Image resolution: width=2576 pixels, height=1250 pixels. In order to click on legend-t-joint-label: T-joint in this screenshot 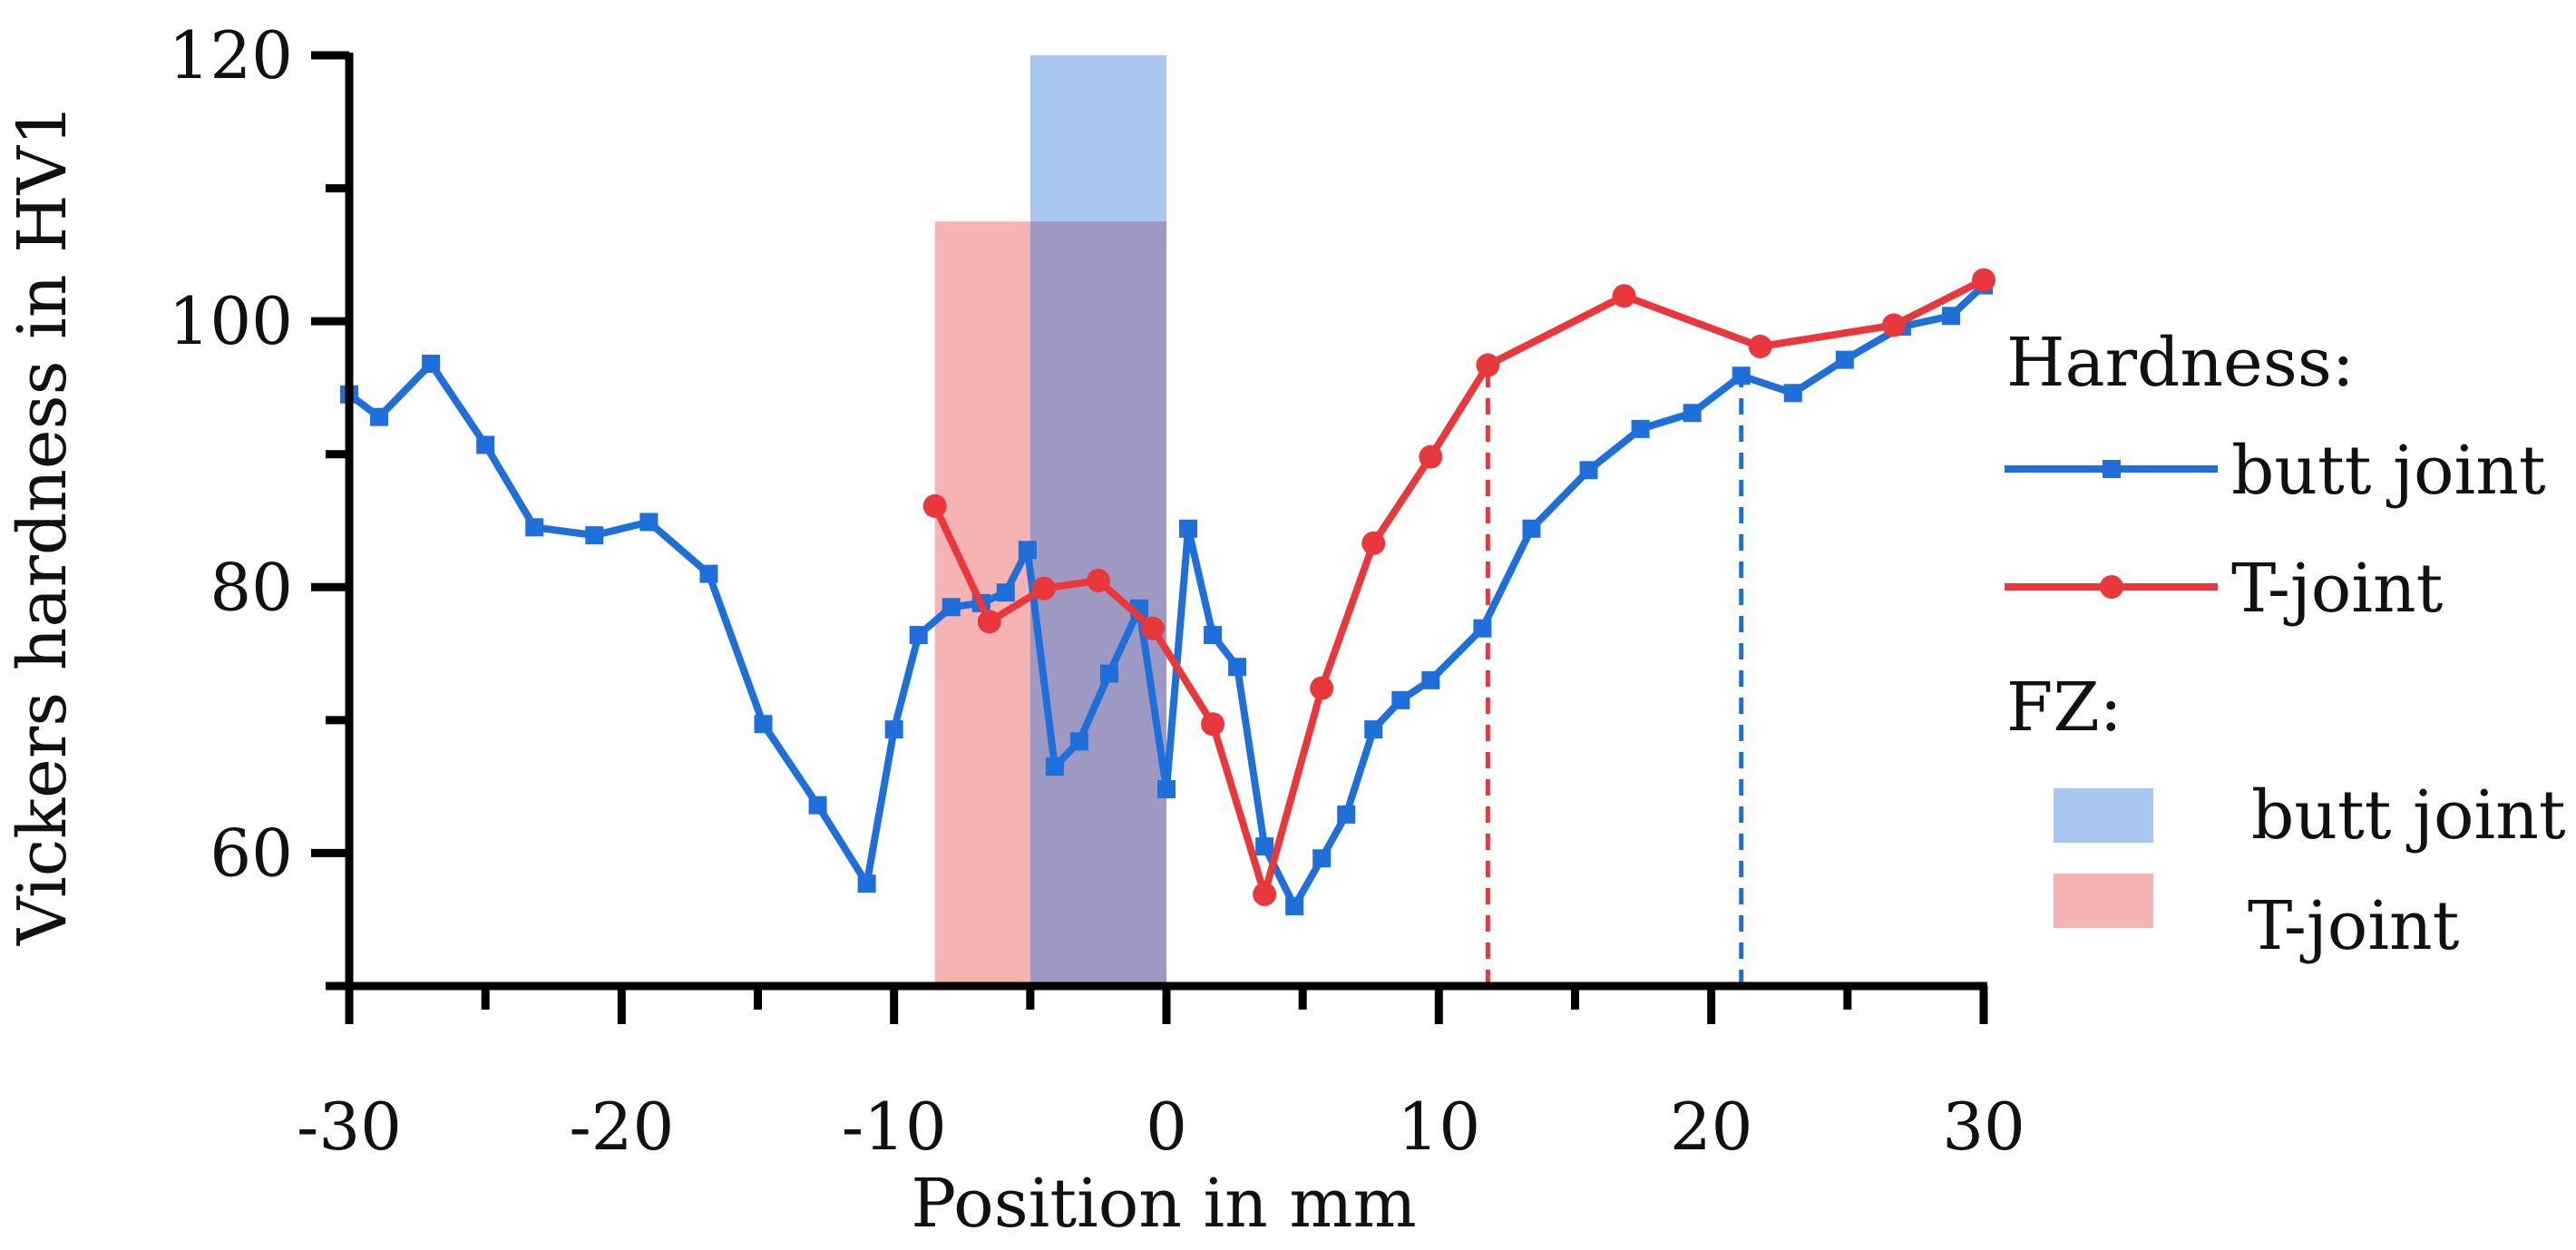, I will do `click(2337, 589)`.